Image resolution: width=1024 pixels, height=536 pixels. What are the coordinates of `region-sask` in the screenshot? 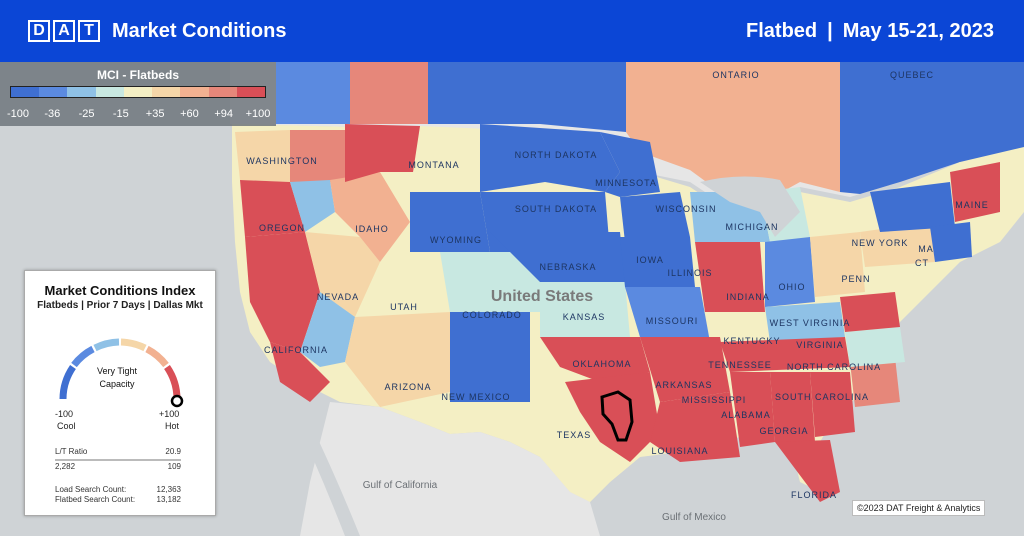 It's located at (583, 97).